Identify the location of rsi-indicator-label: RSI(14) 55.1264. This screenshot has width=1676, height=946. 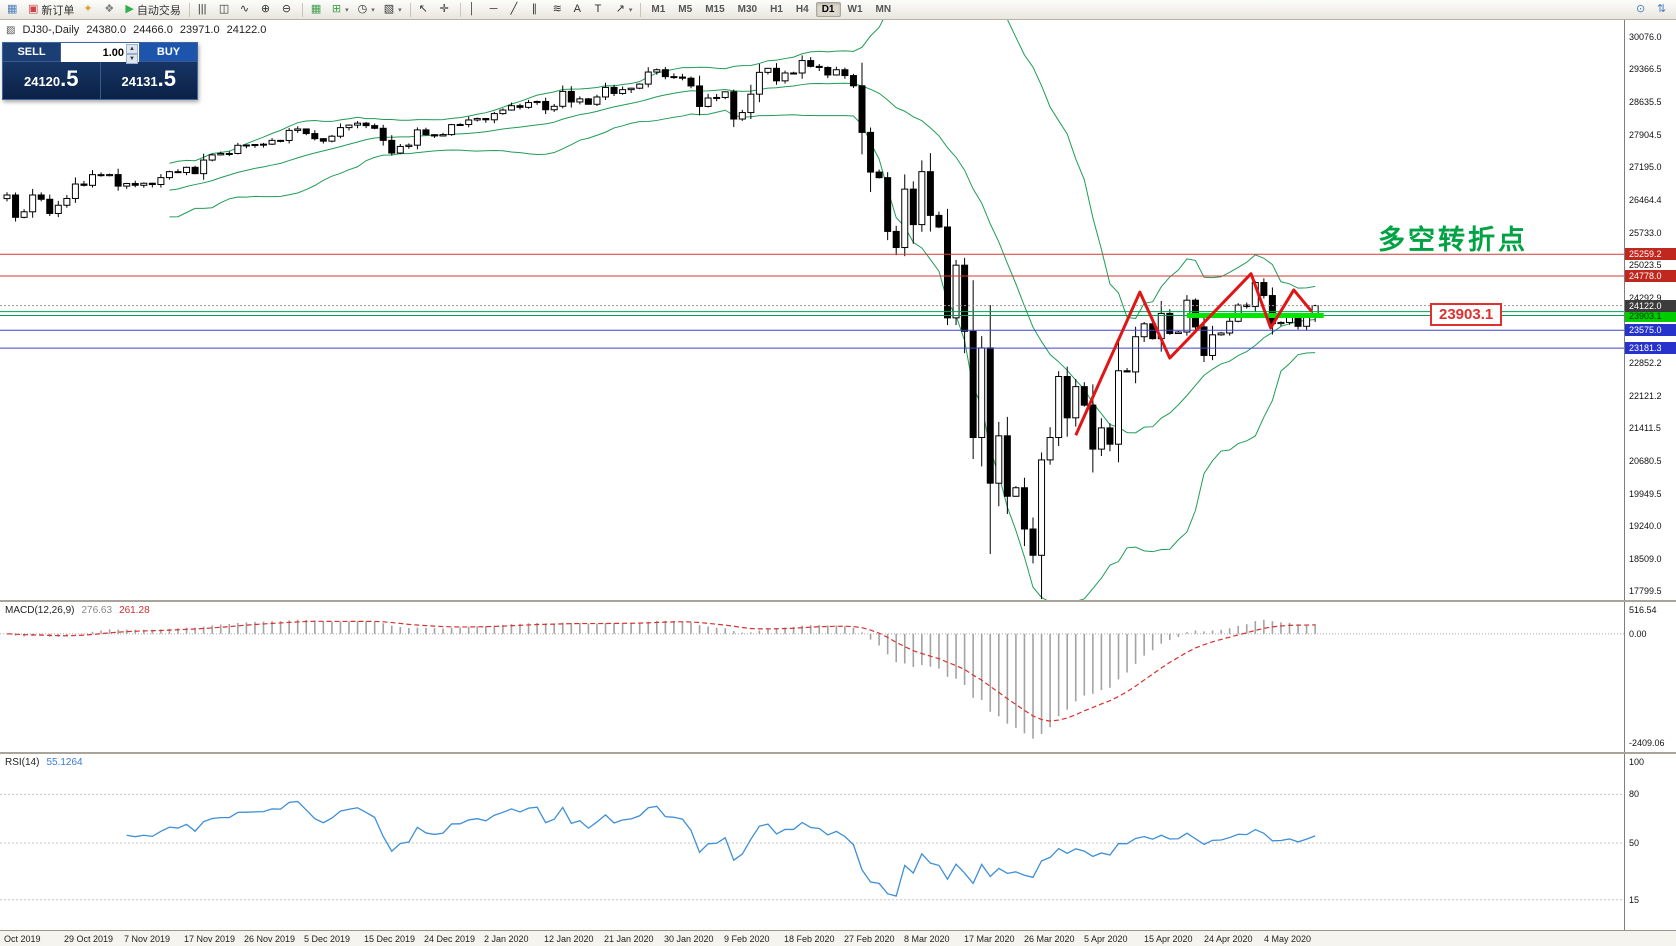
(44, 762).